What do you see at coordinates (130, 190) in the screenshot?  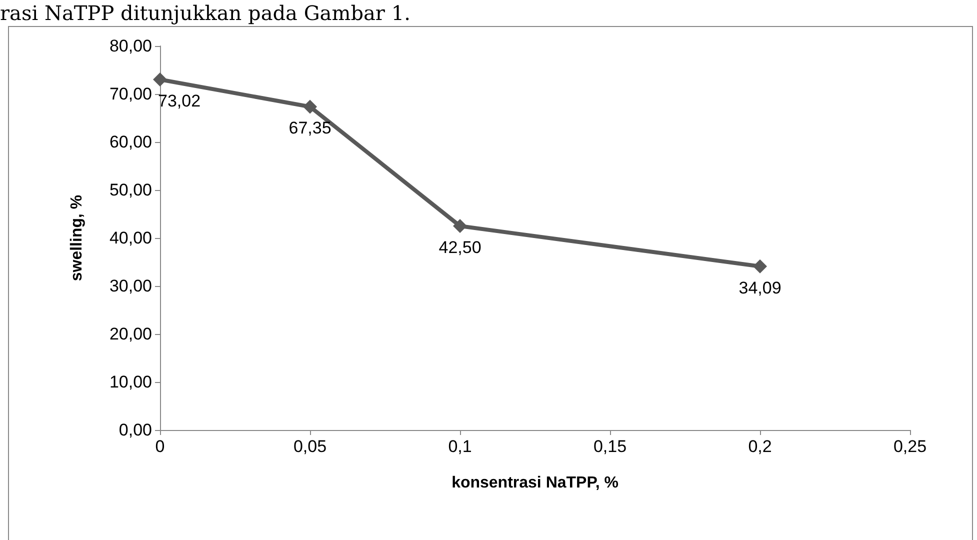 I see `y-tick-label: 50,00` at bounding box center [130, 190].